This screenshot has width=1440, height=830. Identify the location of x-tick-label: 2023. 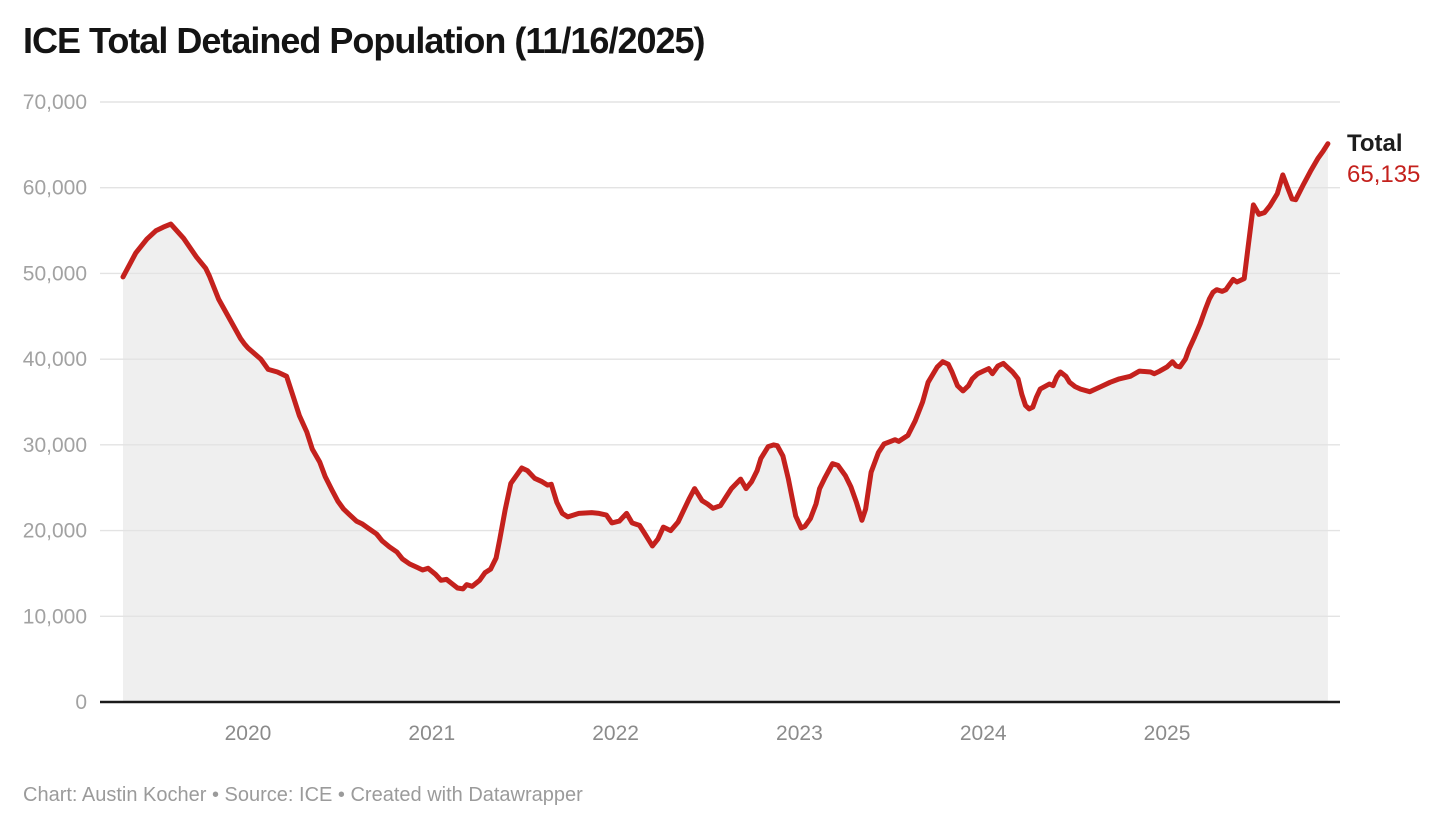
(799, 733).